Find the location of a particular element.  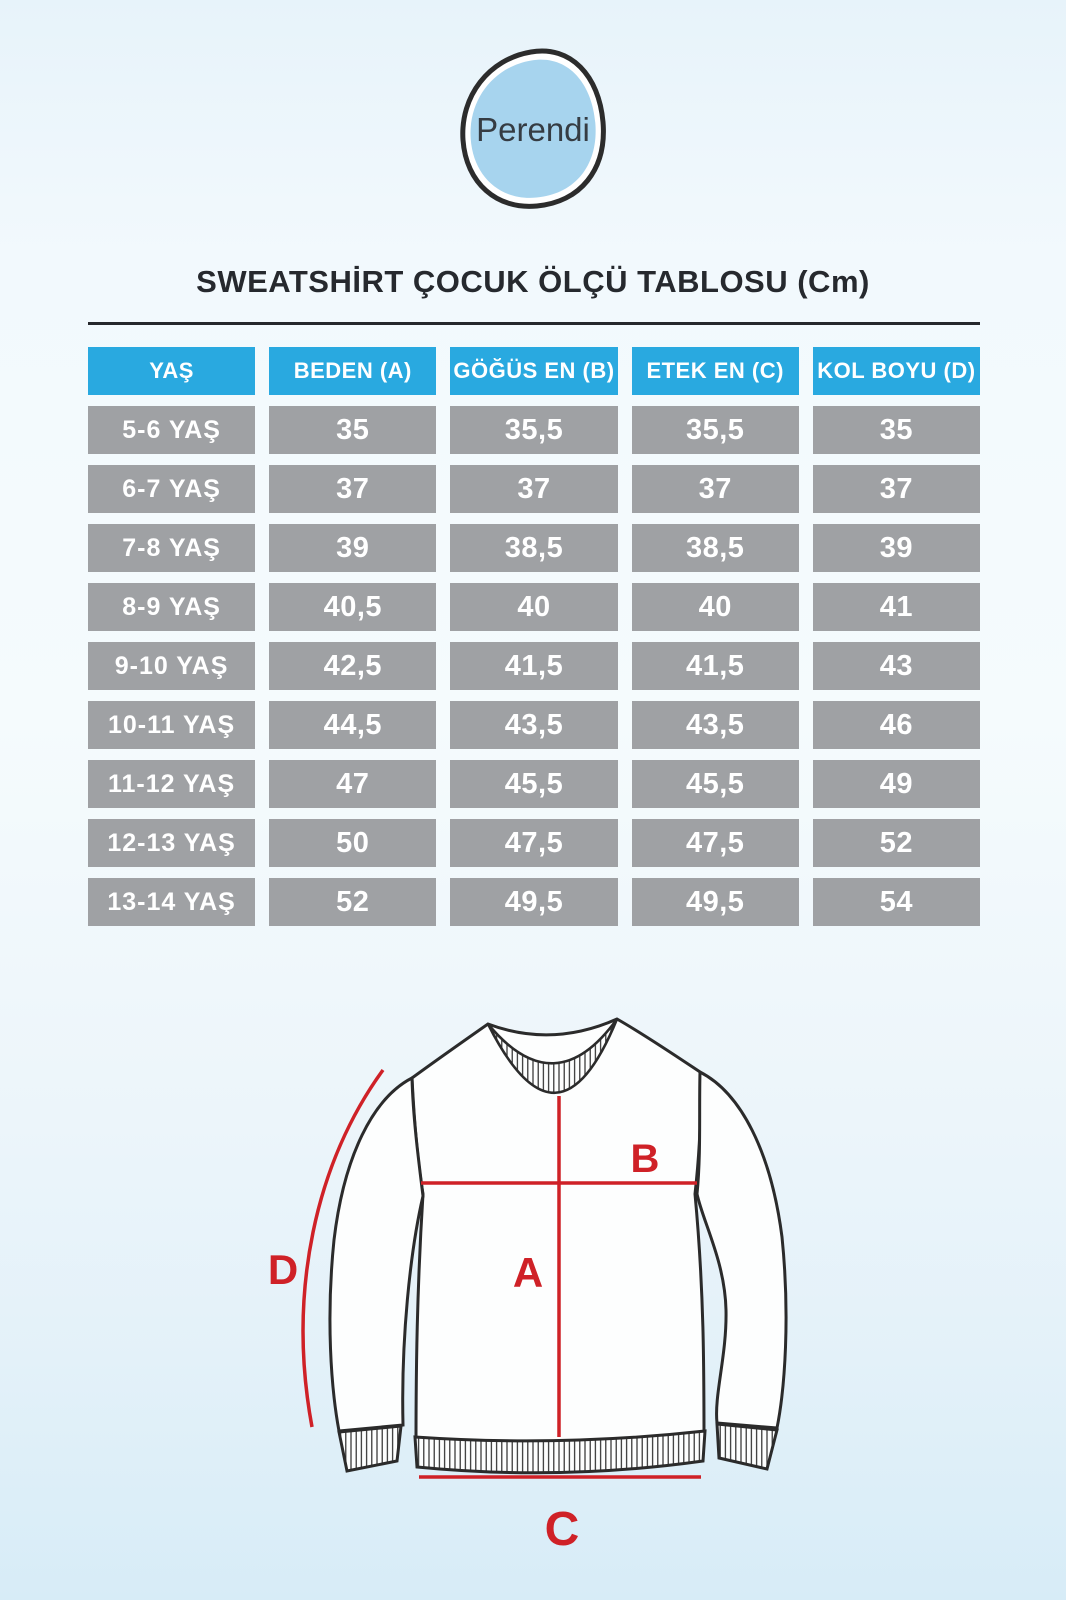

table-row: 9-10 YAŞ 42,5 41,5 41,5 43 is located at coordinates (534, 666).